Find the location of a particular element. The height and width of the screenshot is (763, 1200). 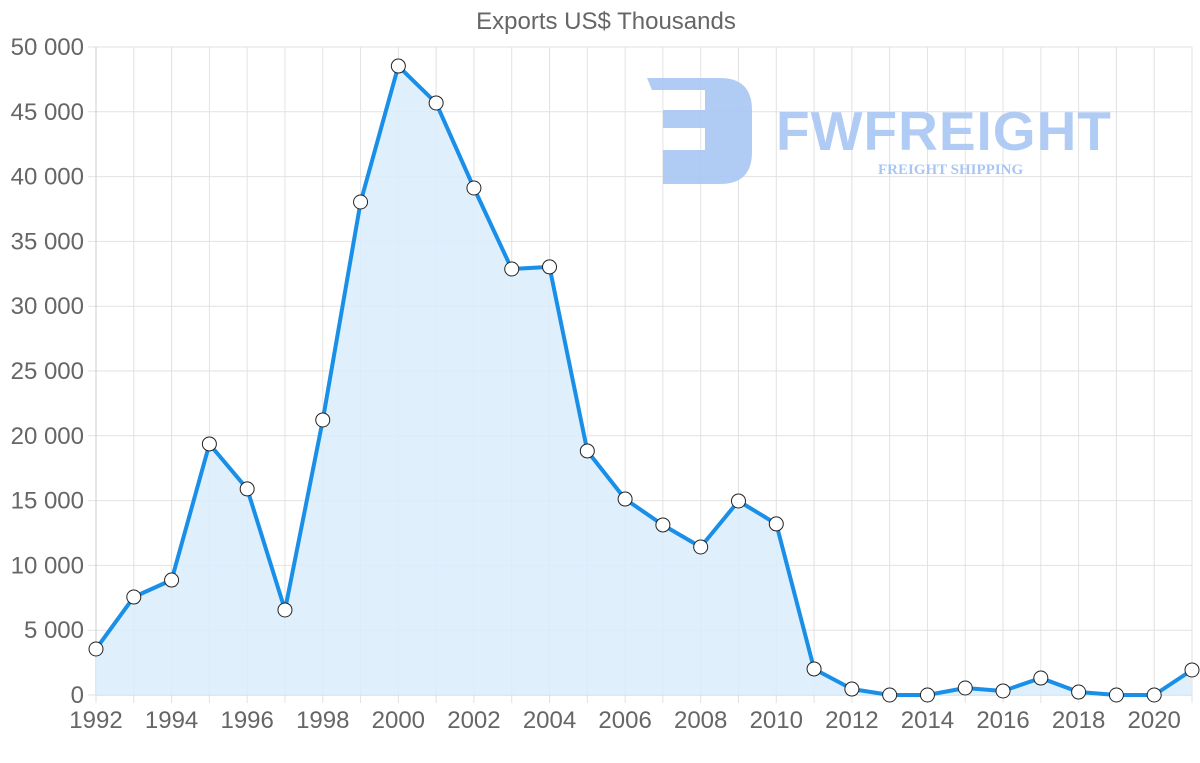

y-tick-label: 50 000 is located at coordinates (47, 47).